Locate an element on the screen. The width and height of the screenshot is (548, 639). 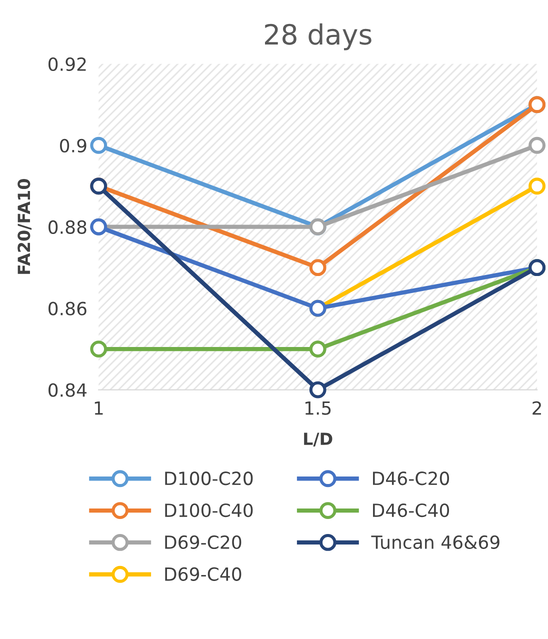
legend-label: D69-C20 is located at coordinates (203, 542).